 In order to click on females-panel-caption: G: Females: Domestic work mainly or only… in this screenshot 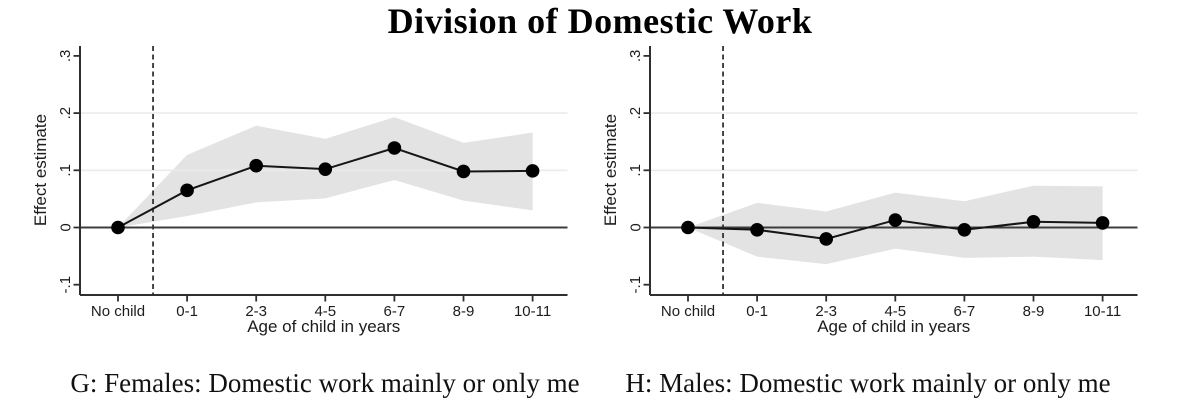, I will do `click(325, 383)`.